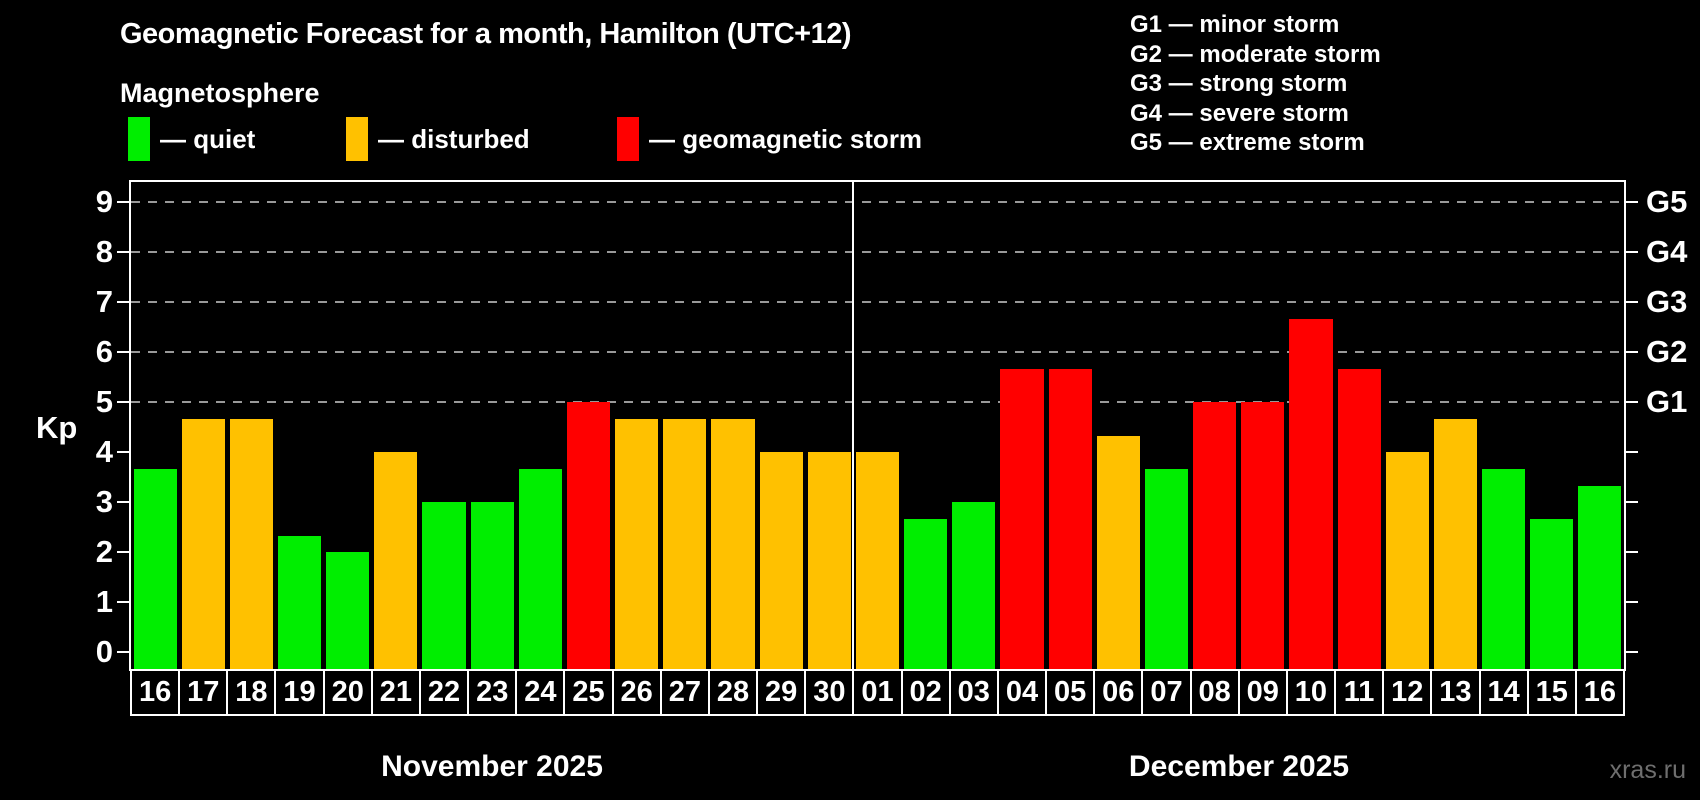  I want to click on legend-label-storm: — geomagnetic storm, so click(786, 138).